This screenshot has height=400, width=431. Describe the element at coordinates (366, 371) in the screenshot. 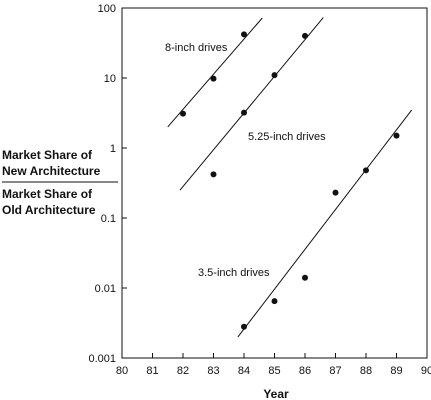

I see `x-tick-label: 88` at that location.